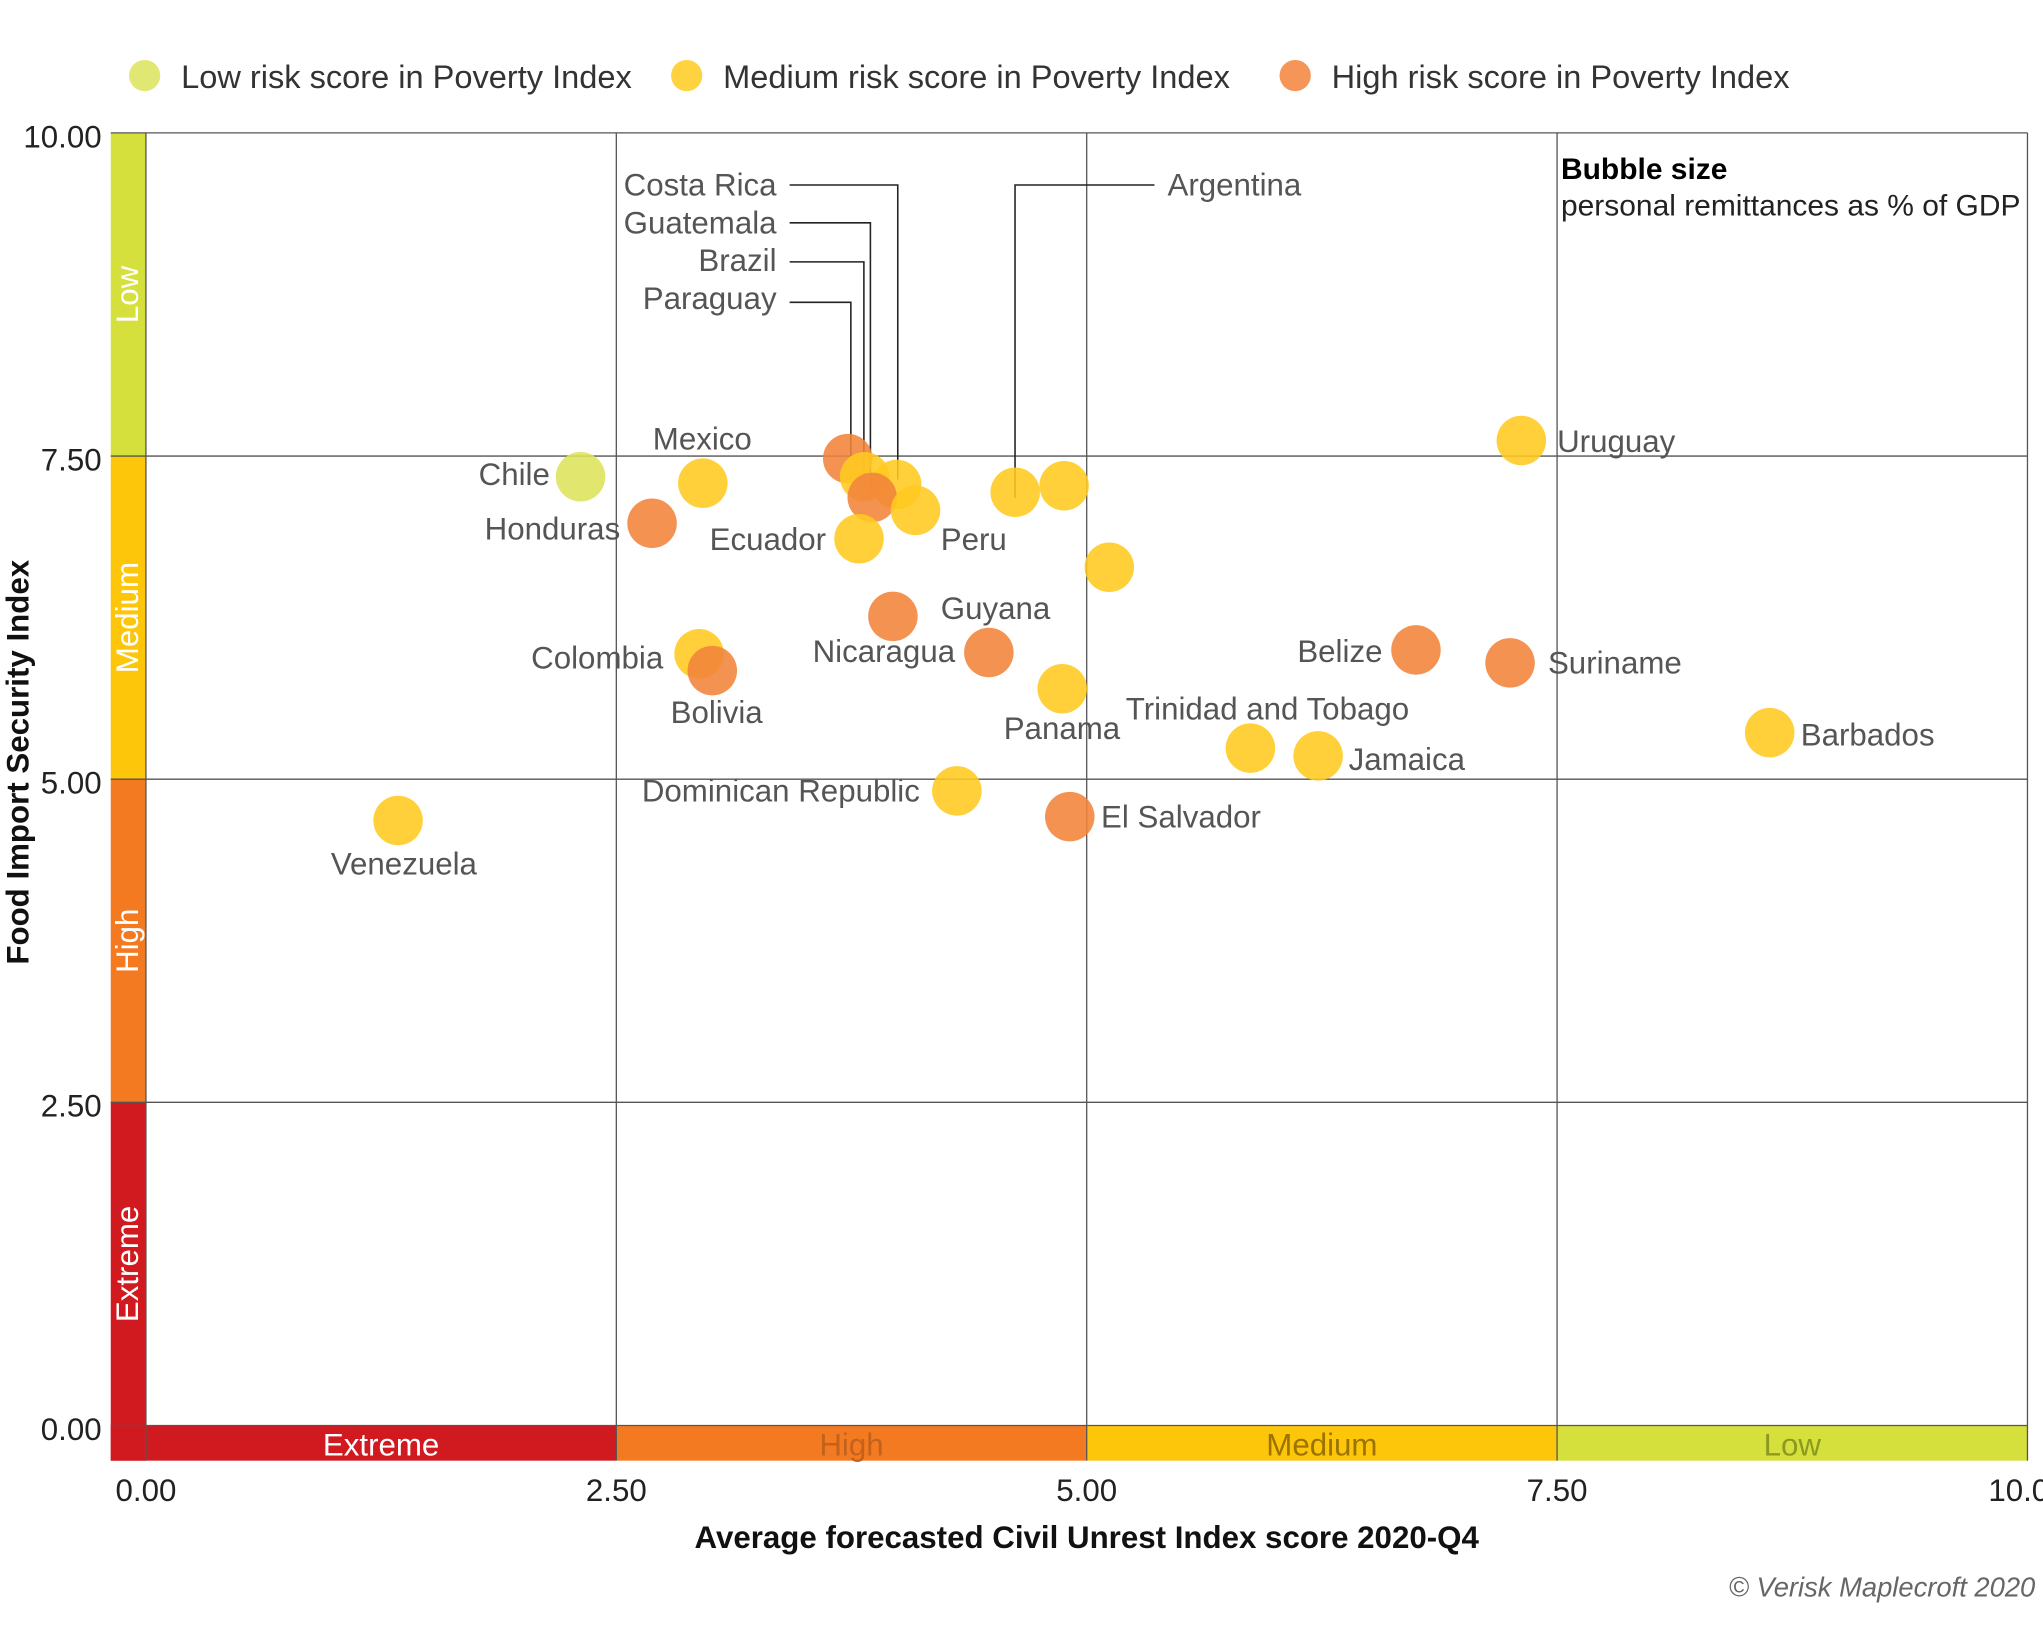 Image resolution: width=2043 pixels, height=1647 pixels. I want to click on bubble-venezuela, so click(398, 820).